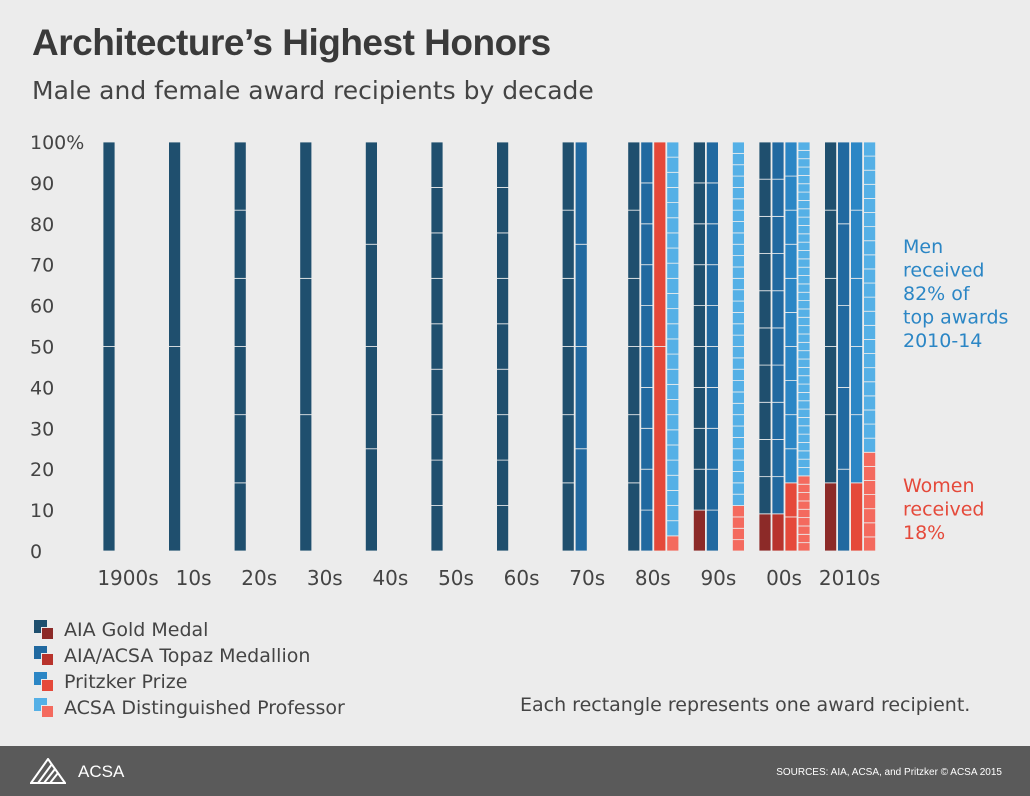  Describe the element at coordinates (42, 225) in the screenshot. I see `y-tick-label: 80` at that location.